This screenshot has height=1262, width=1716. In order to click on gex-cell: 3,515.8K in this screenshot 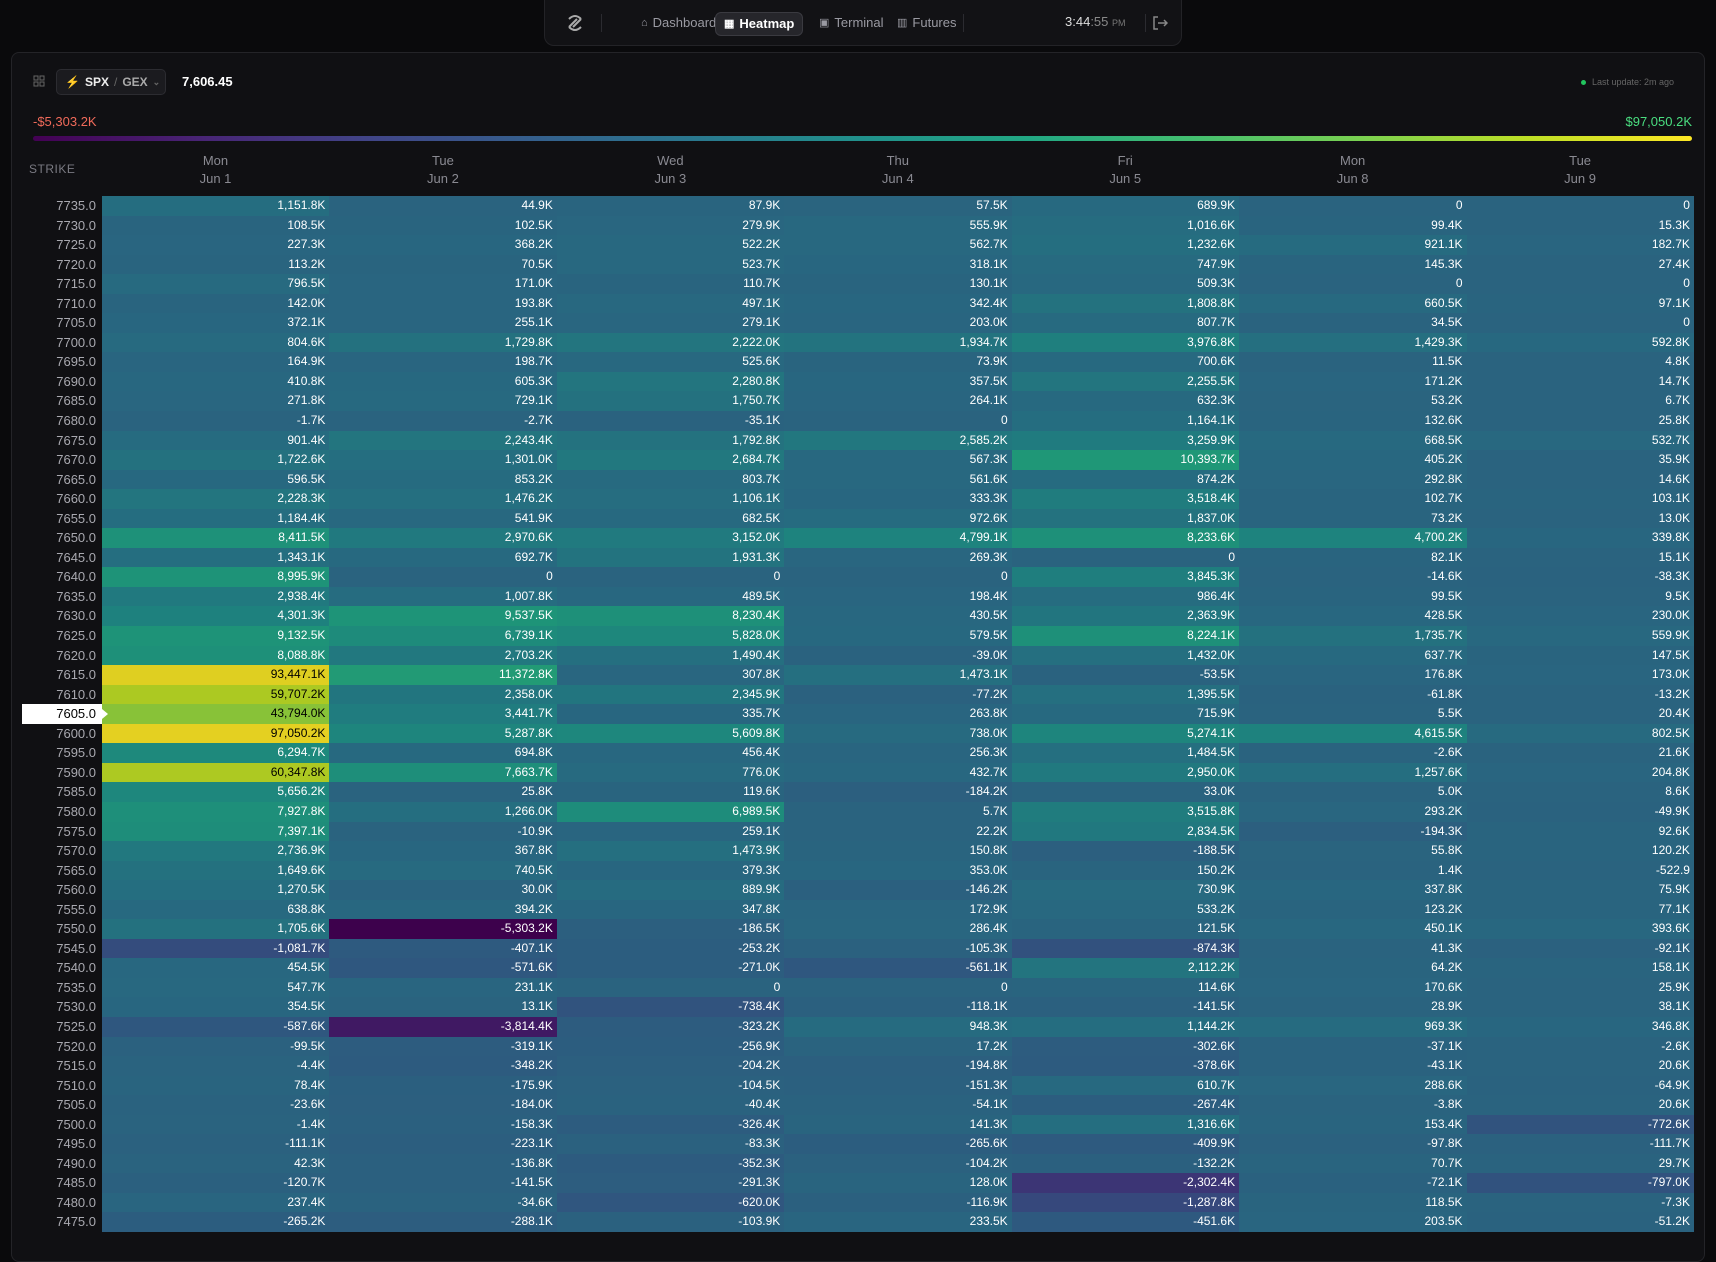, I will do `click(1125, 811)`.